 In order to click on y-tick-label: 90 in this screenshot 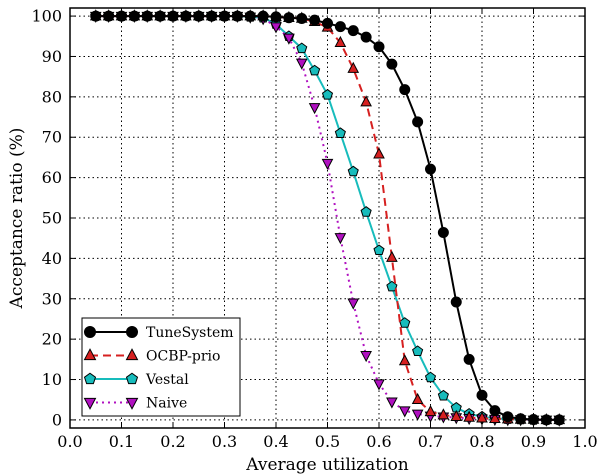, I will do `click(52, 56)`.